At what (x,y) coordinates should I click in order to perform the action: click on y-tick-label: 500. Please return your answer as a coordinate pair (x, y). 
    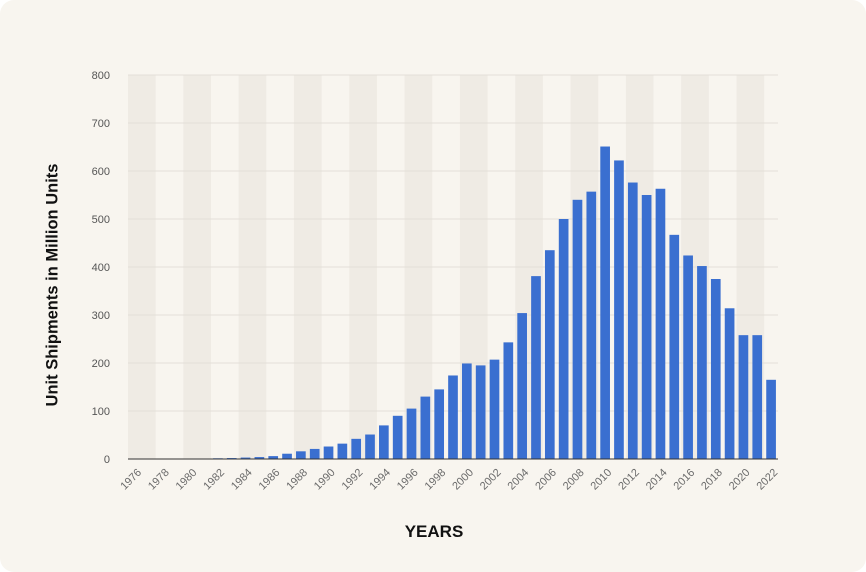
    Looking at the image, I should click on (101, 220).